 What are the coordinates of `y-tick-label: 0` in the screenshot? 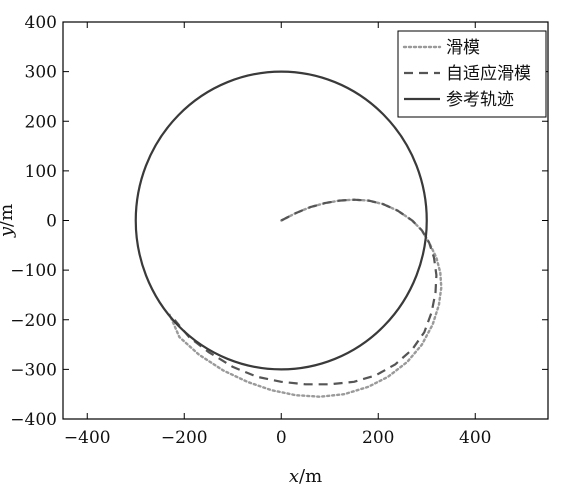 It's located at (51, 222).